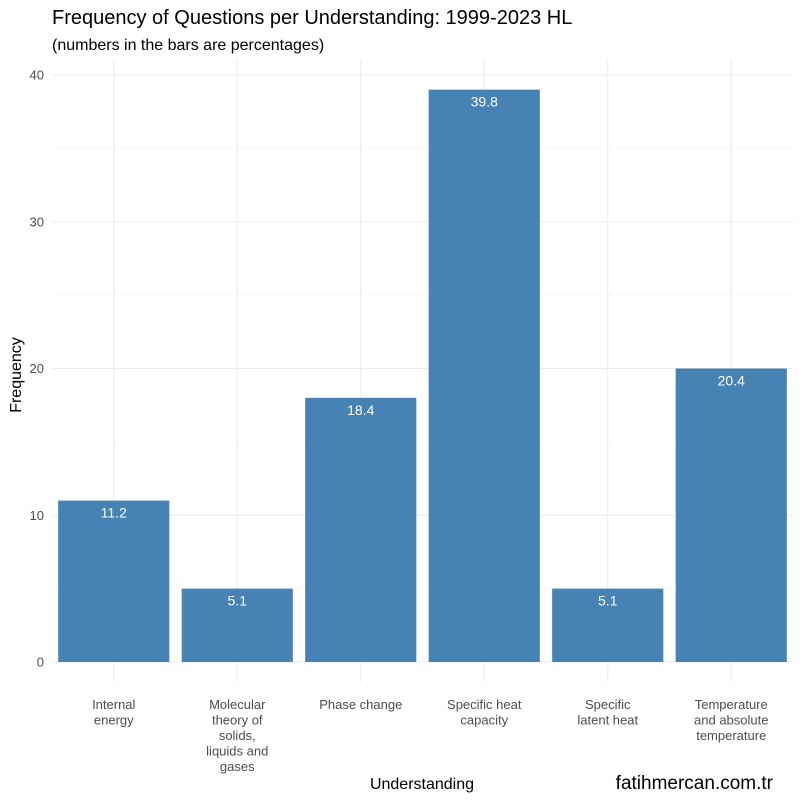 The image size is (800, 800). Describe the element at coordinates (16, 375) in the screenshot. I see `y-axis-title: Frequency` at that location.